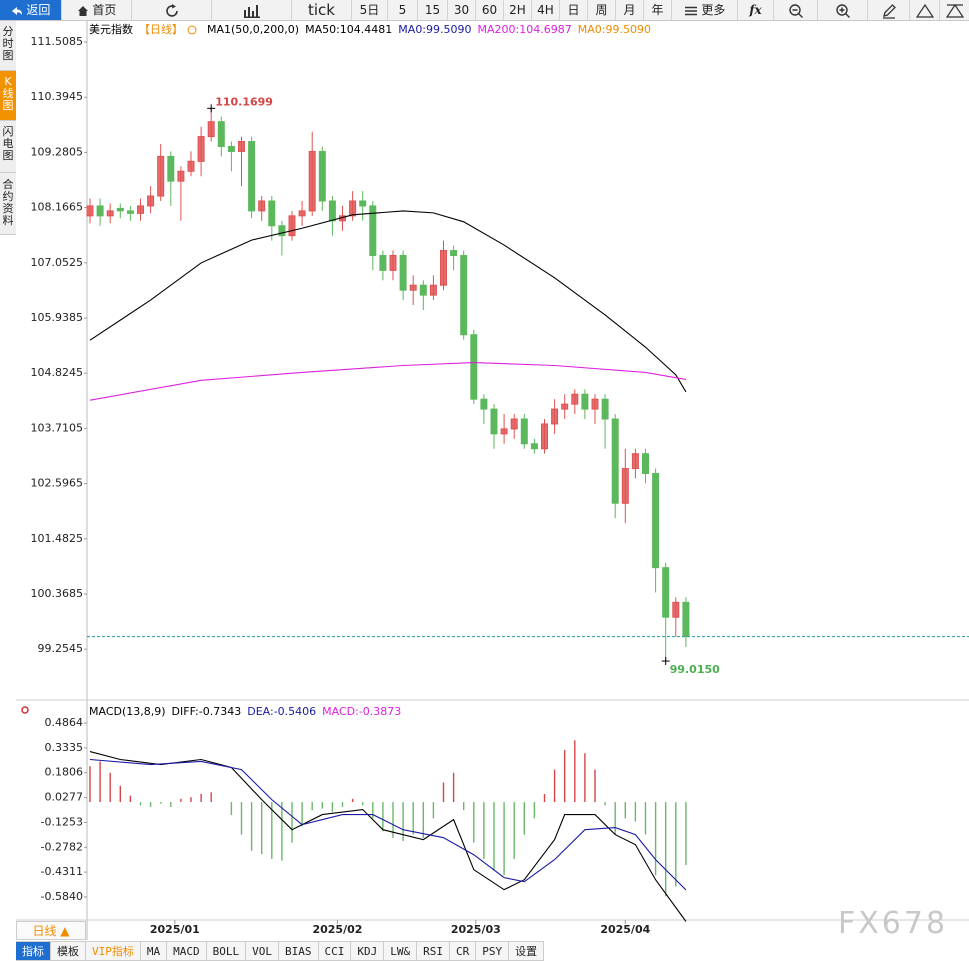 The width and height of the screenshot is (969, 961). Describe the element at coordinates (113, 951) in the screenshot. I see `indicator-tab: VIP指标` at that location.